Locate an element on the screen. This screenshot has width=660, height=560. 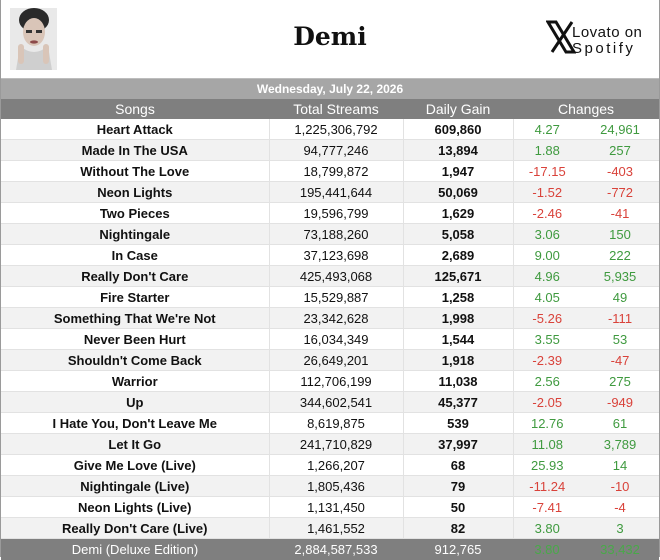
change-count: 222 is located at coordinates (620, 255).